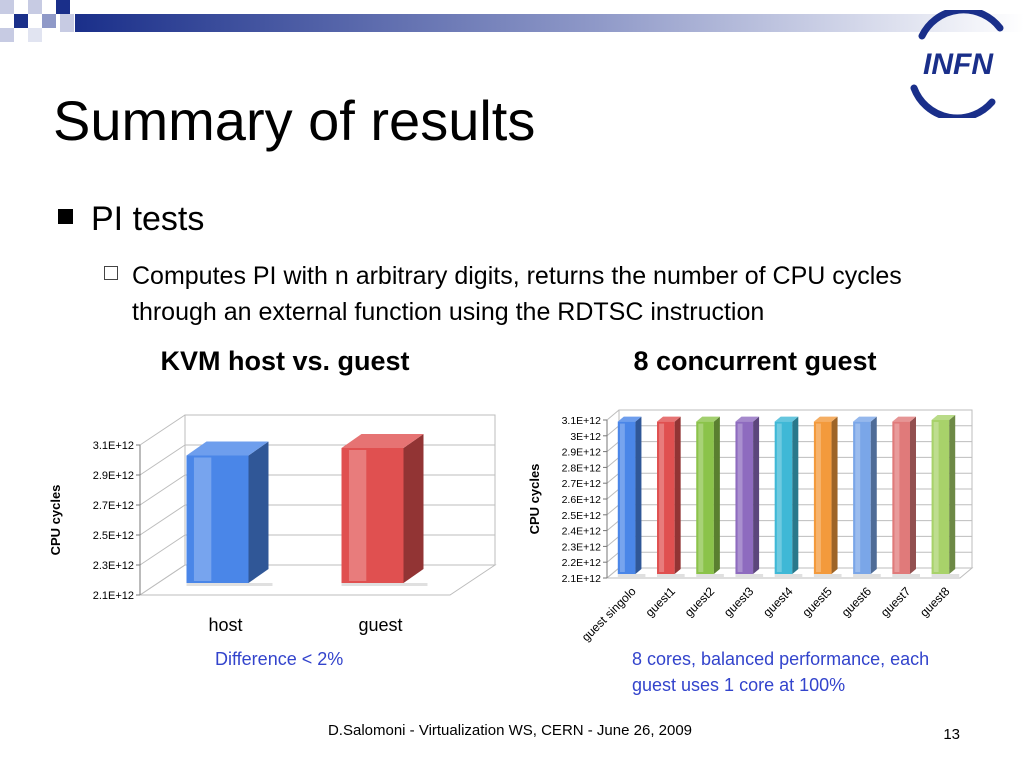  Describe the element at coordinates (857, 602) in the screenshot. I see `chart2-xtick-label: guest6` at that location.